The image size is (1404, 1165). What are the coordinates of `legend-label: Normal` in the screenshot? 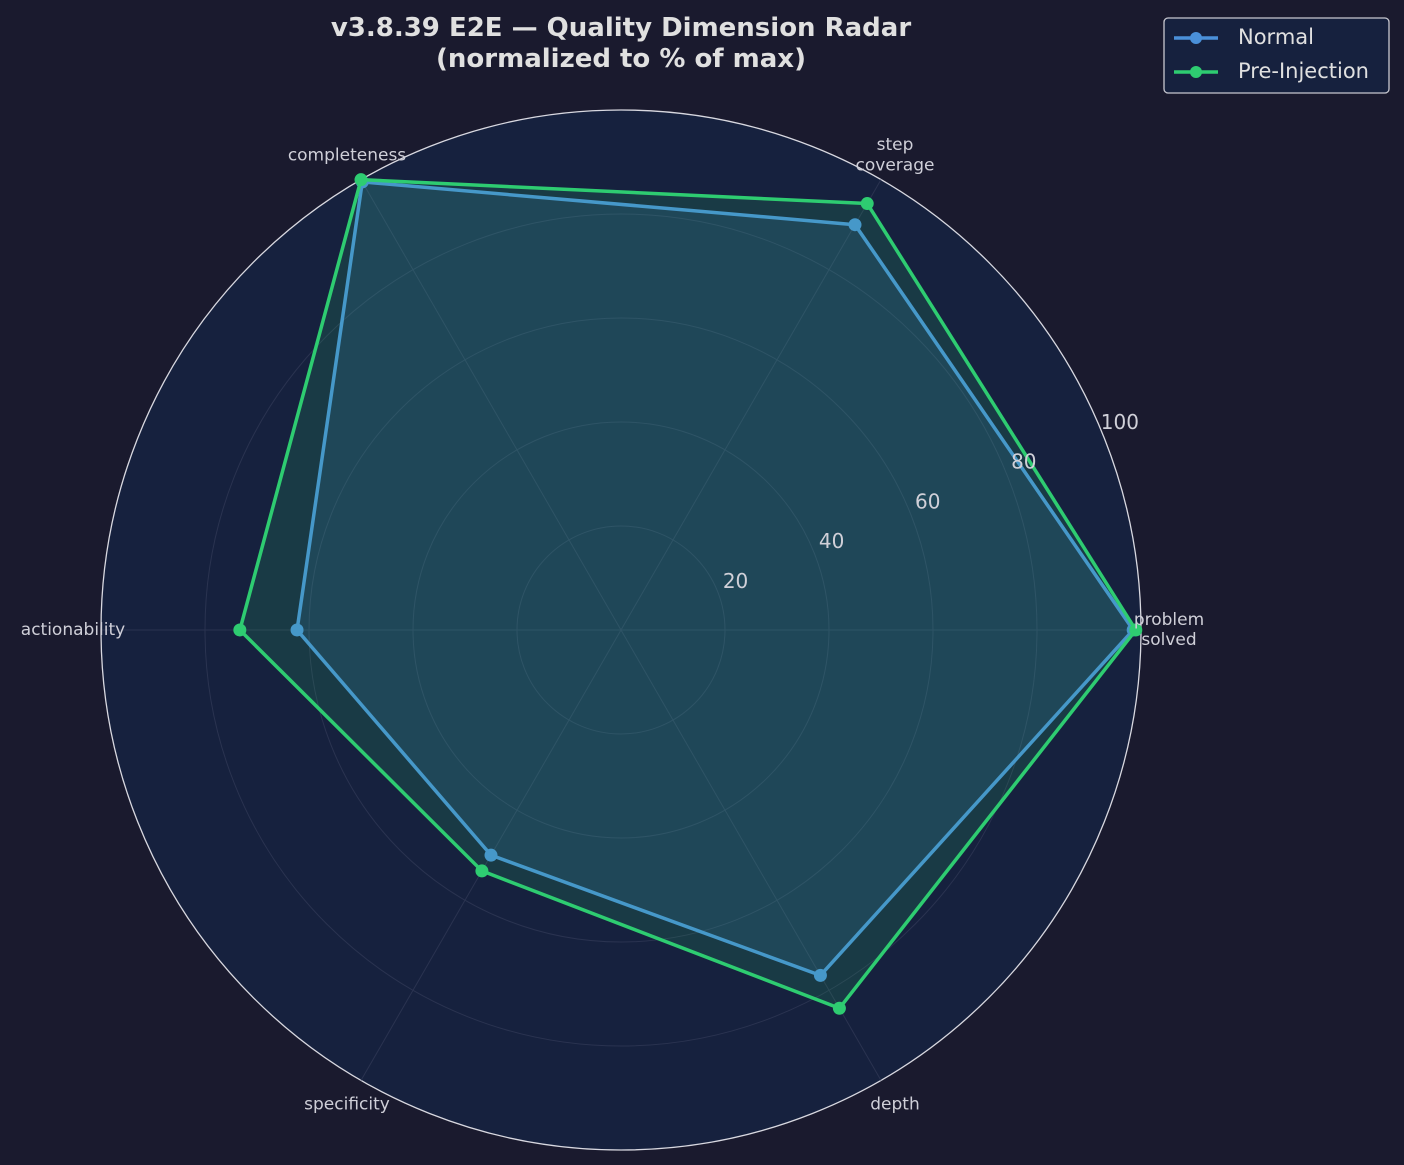 It's located at (1276, 37).